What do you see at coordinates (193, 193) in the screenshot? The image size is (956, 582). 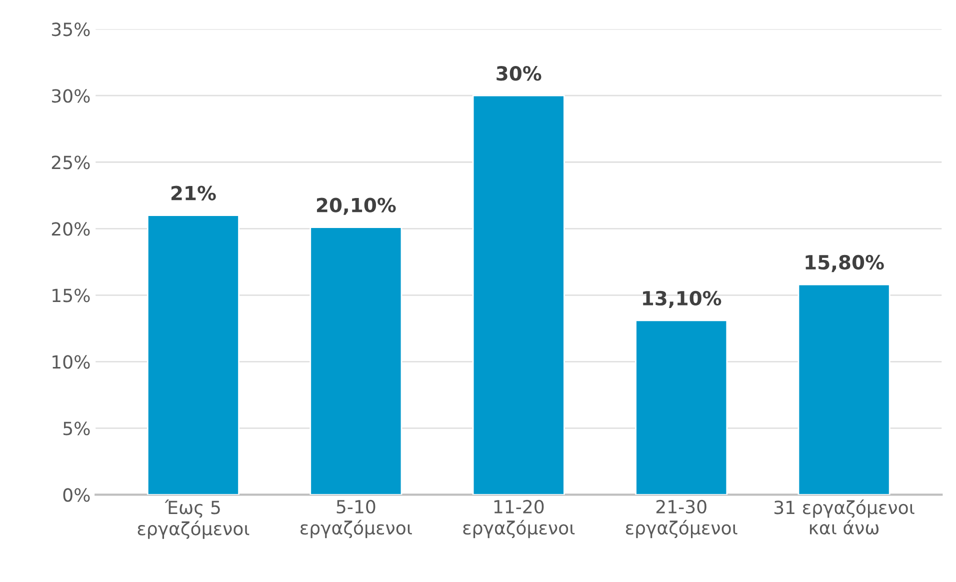 I see `data-label: 21%` at bounding box center [193, 193].